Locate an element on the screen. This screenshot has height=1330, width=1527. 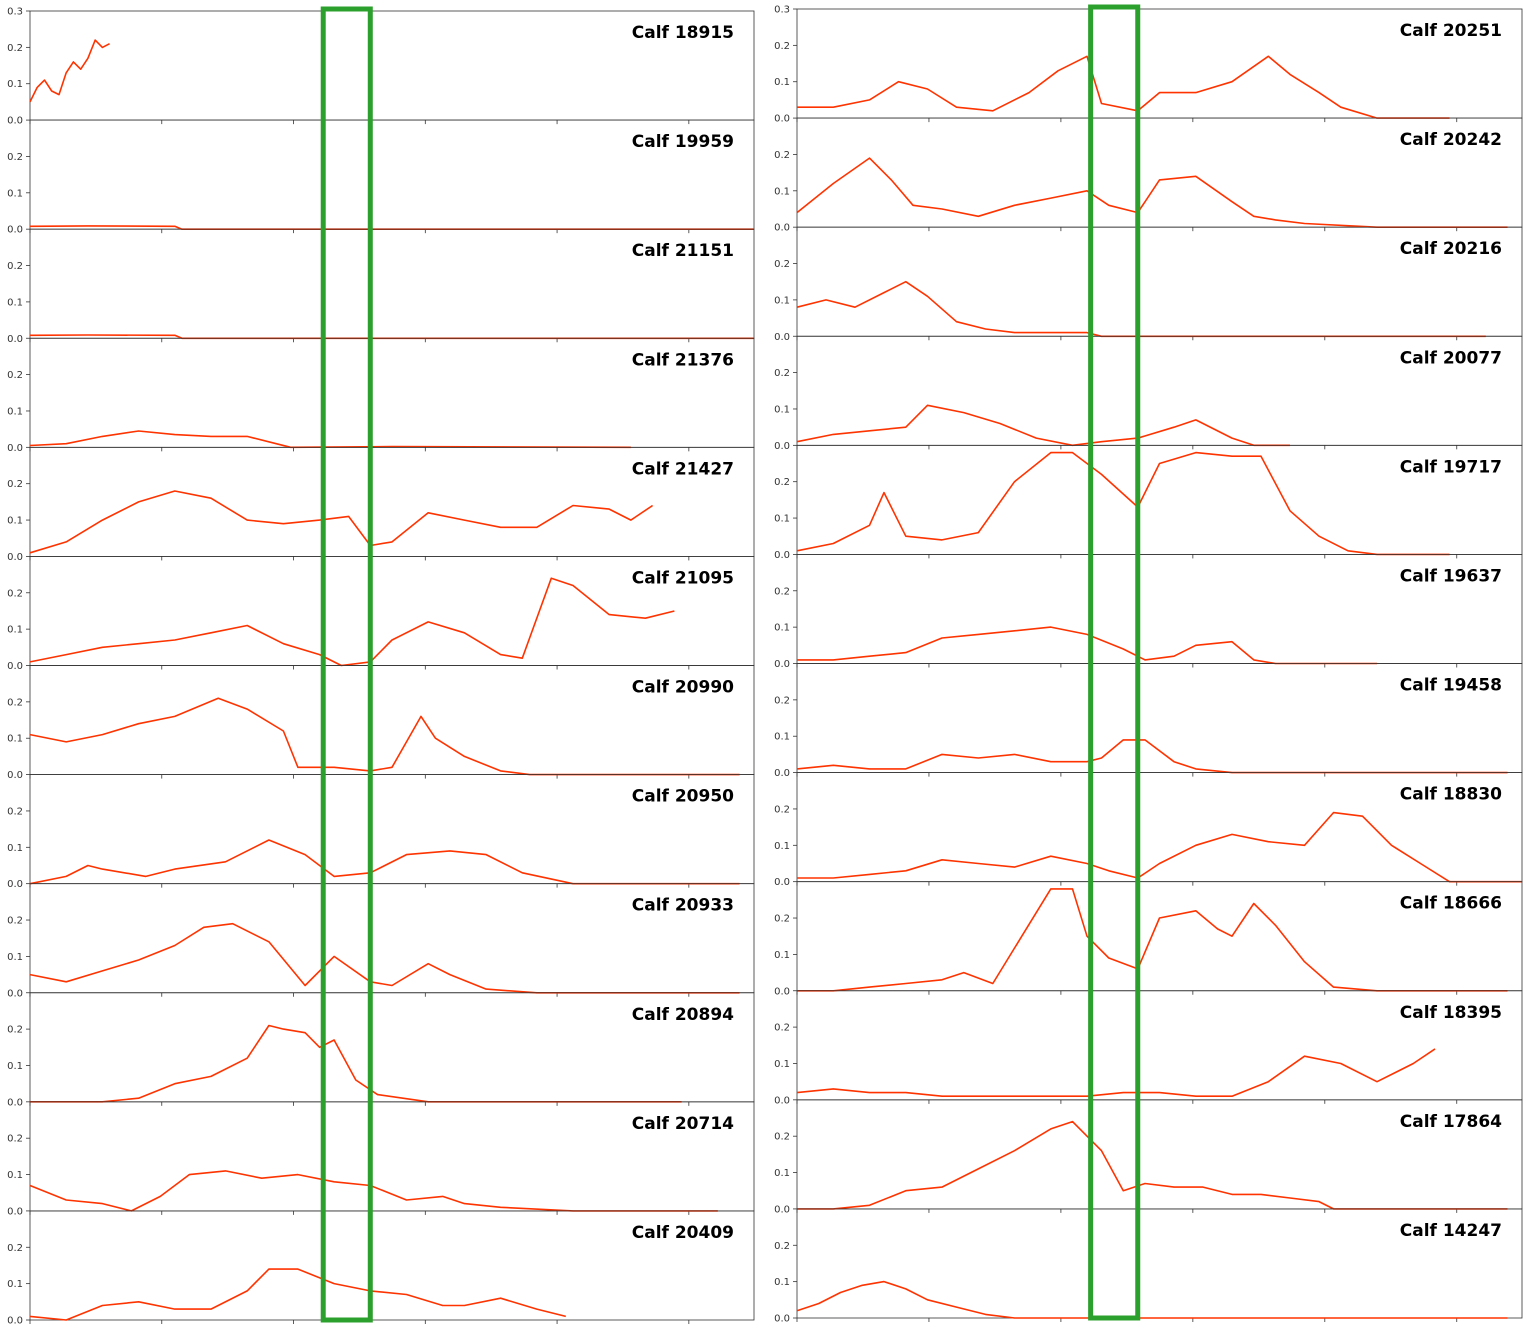
panel-title: Calf 20933 is located at coordinates (683, 906).